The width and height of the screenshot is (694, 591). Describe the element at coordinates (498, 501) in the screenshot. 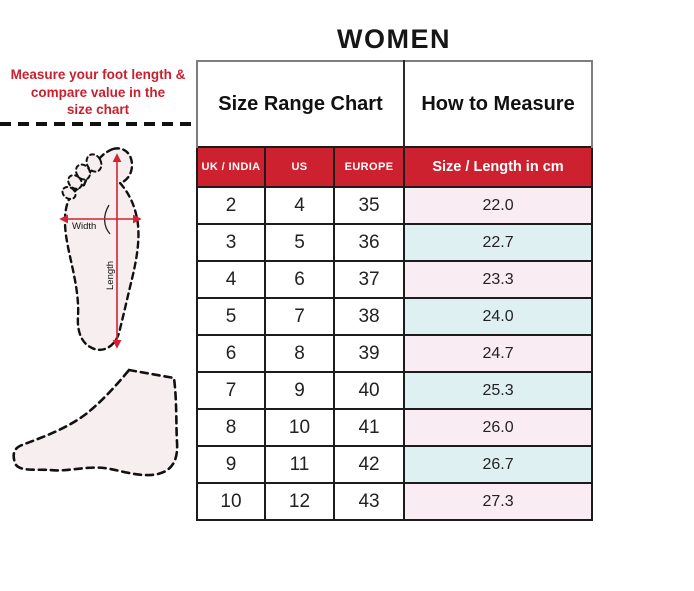

I see `length-cm-value: 27.3` at that location.